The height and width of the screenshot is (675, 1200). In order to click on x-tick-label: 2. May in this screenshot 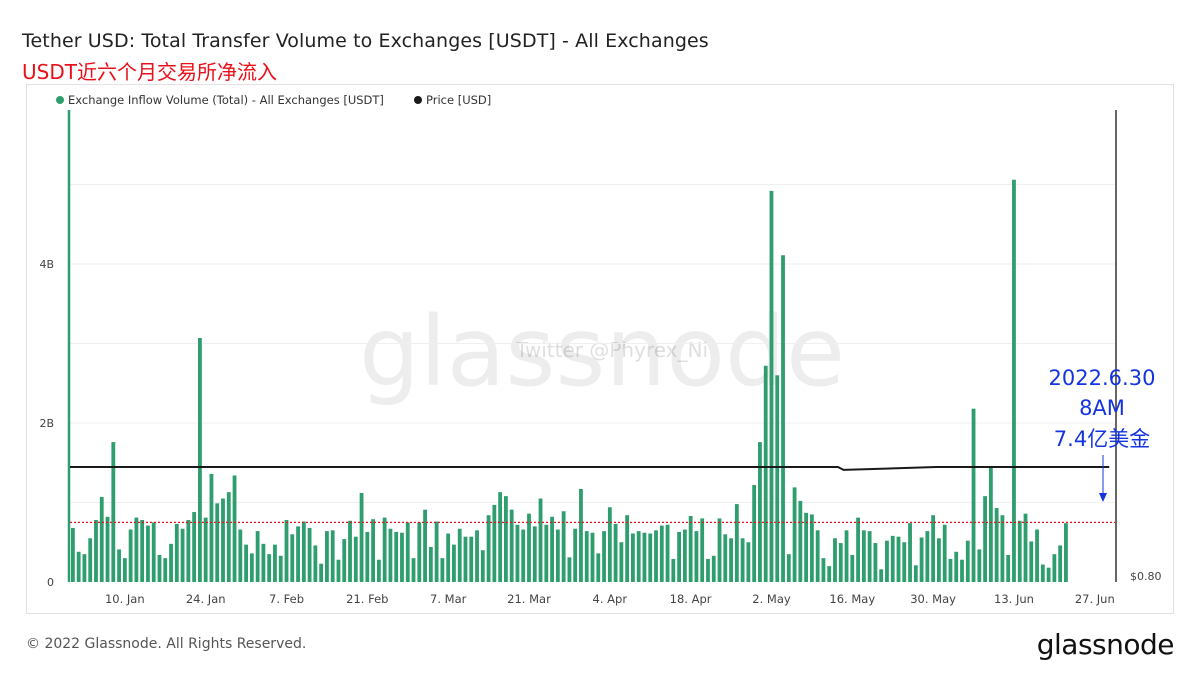, I will do `click(771, 599)`.